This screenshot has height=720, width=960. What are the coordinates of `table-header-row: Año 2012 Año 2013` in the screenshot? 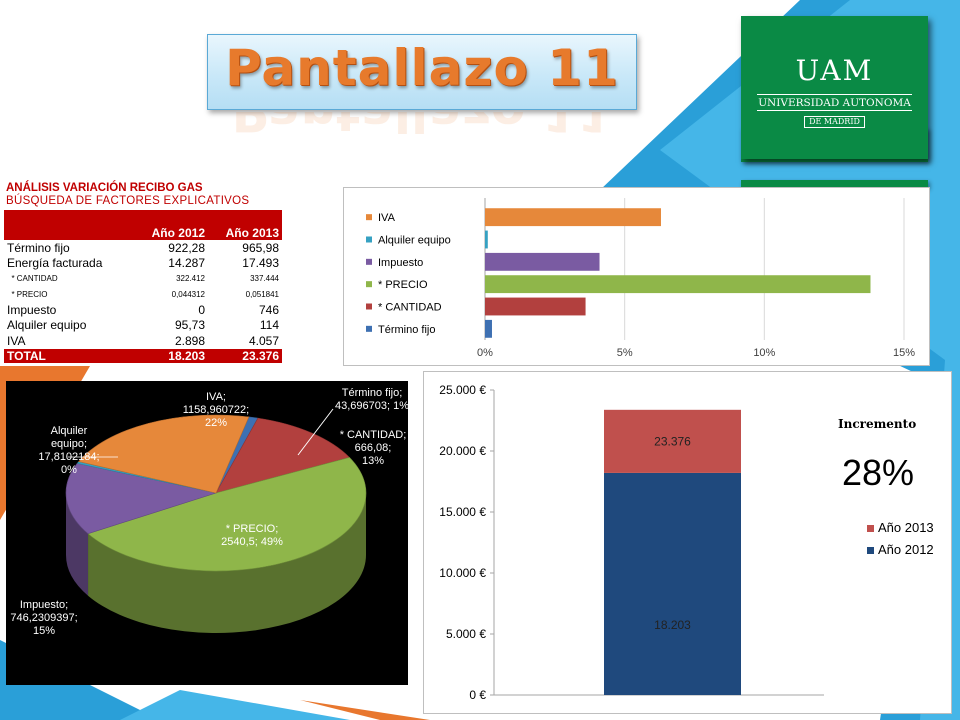 It's located at (143, 225).